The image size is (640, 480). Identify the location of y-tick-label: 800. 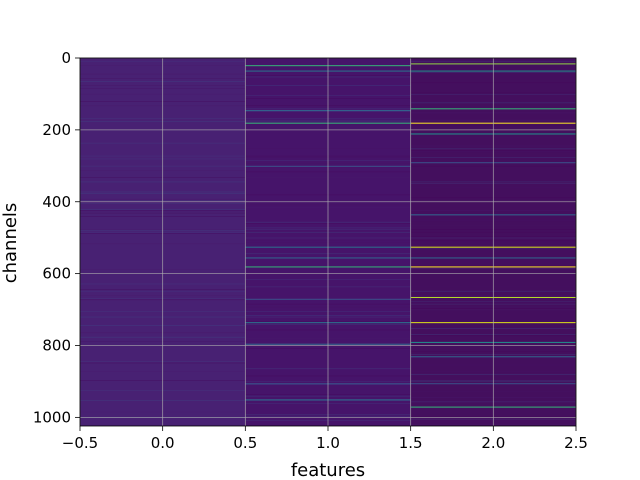
(56, 346).